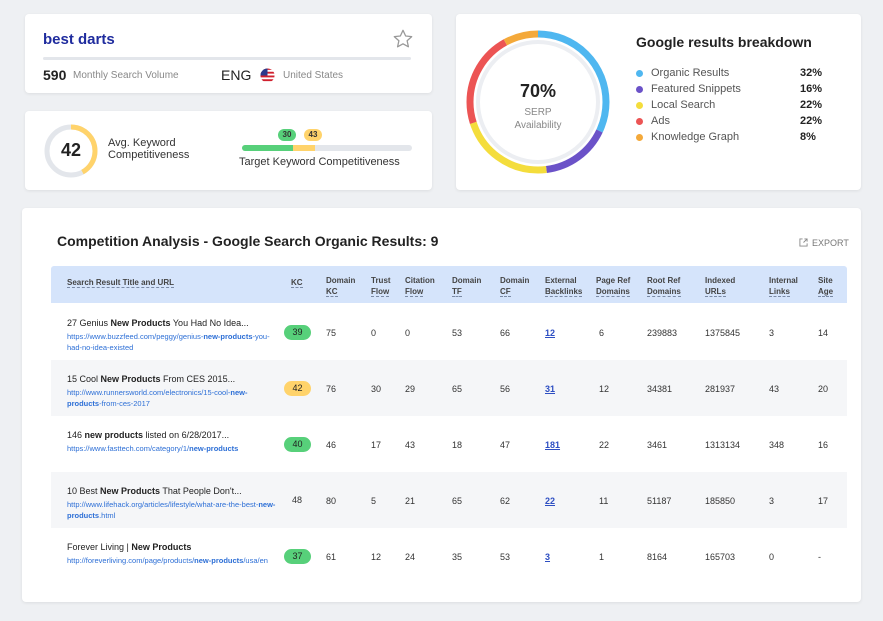 This screenshot has width=883, height=621. I want to click on cell-internal-links: 43, so click(774, 389).